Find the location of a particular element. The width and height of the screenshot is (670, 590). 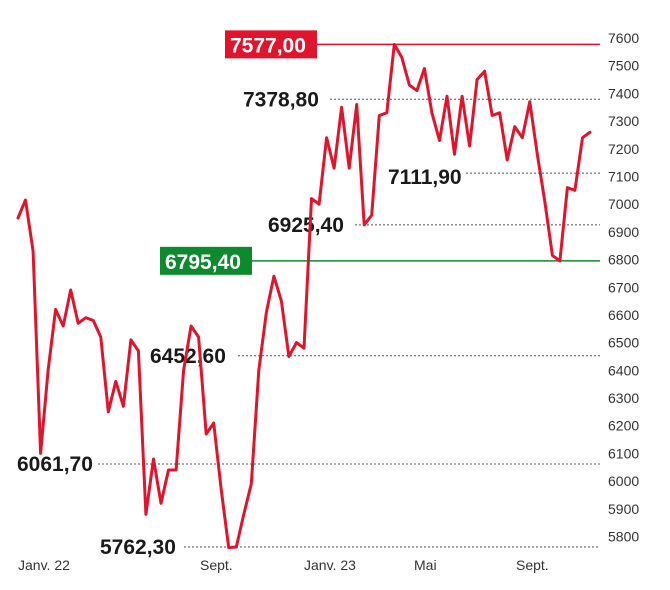

annotation-label: 6925,40 is located at coordinates (306, 225).